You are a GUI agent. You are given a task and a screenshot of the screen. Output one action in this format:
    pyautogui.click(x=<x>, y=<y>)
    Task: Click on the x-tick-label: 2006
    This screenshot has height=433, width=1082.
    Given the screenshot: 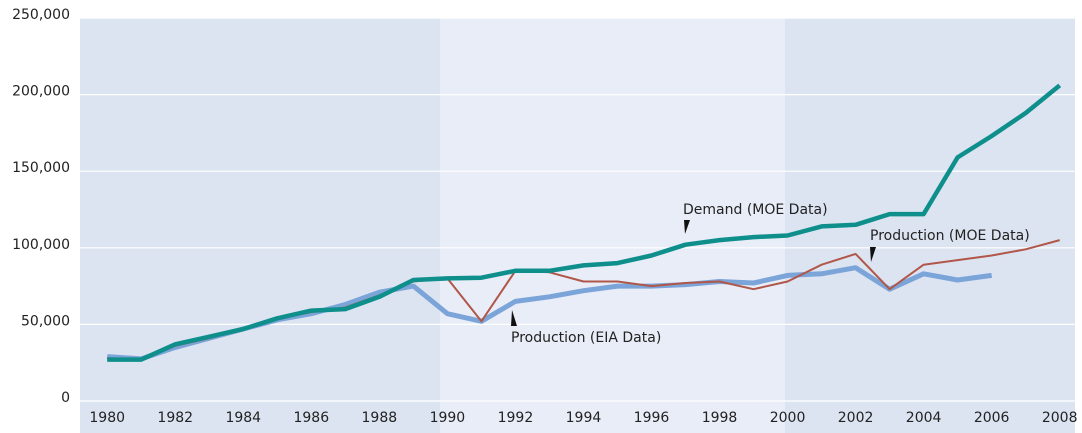 What is the action you would take?
    pyautogui.click(x=992, y=418)
    